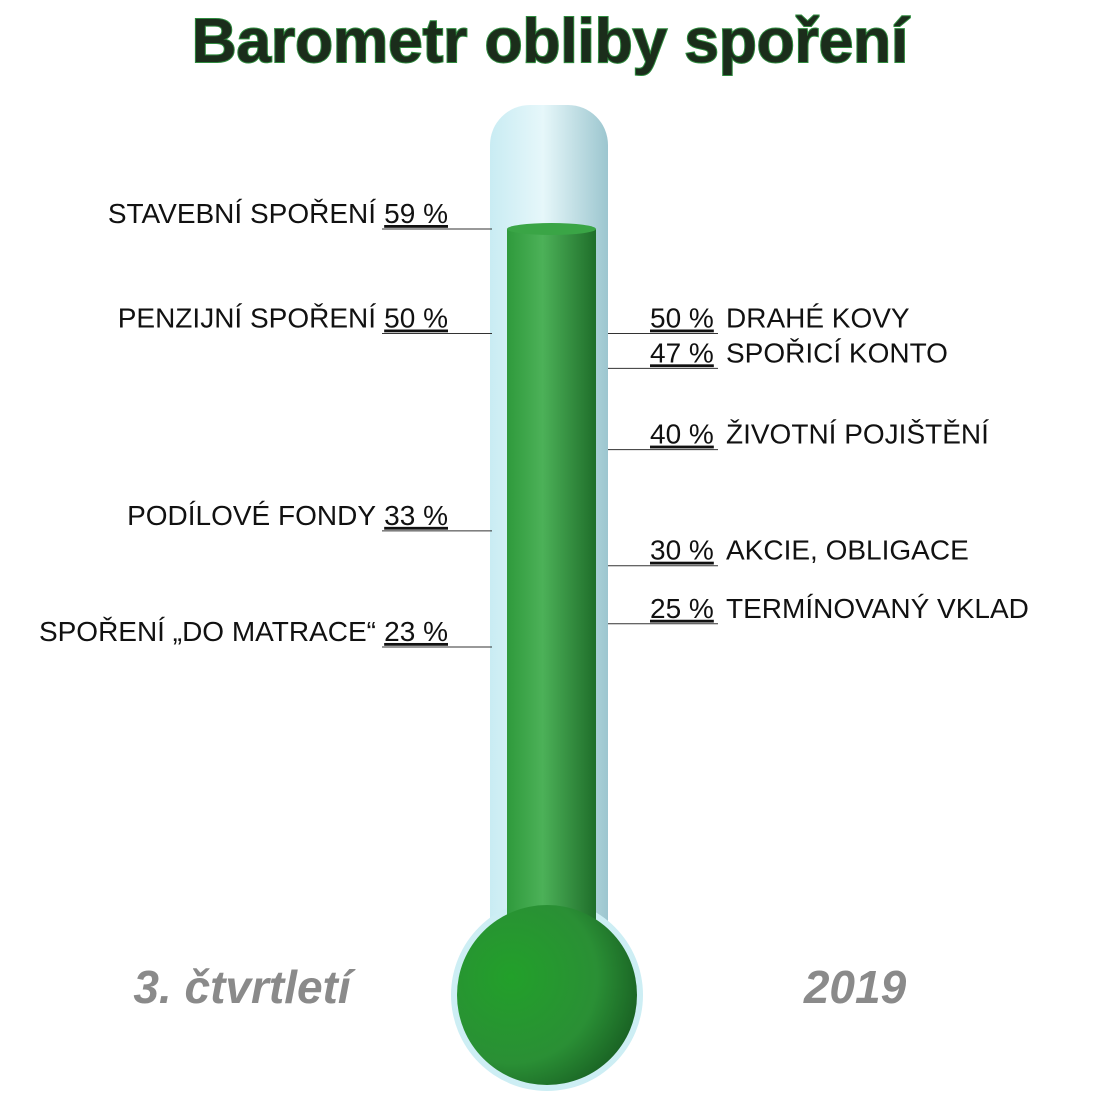  What do you see at coordinates (551, 41) in the screenshot?
I see `chart-title: Barometr obliby spoření` at bounding box center [551, 41].